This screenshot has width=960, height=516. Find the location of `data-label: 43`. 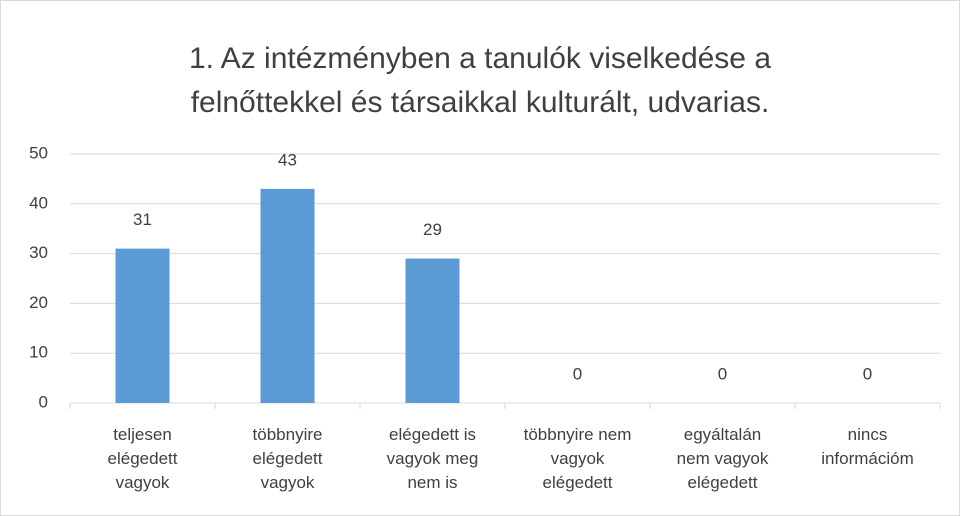

data-label: 43 is located at coordinates (287, 159).